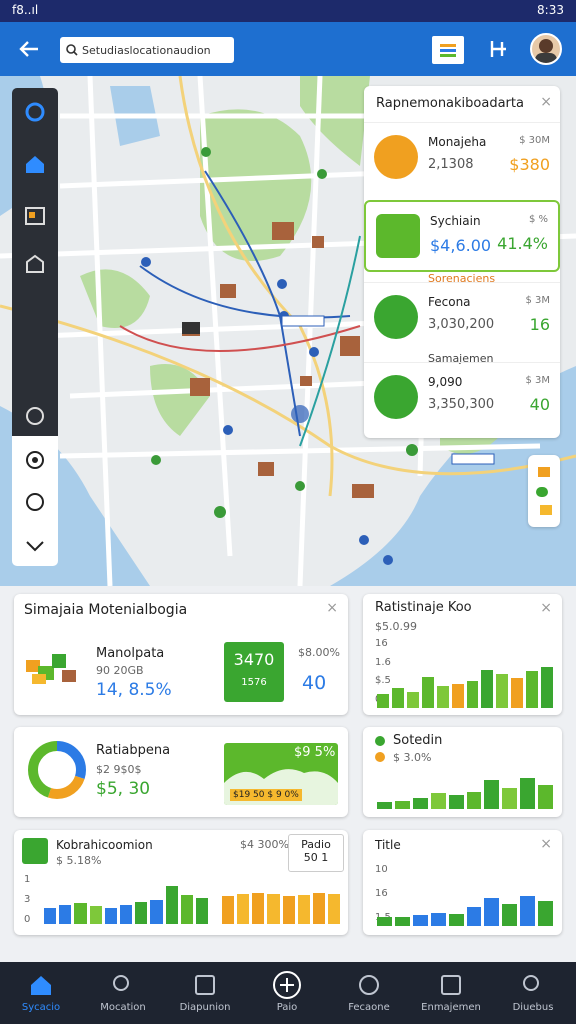 The height and width of the screenshot is (1024, 576). I want to click on nav-item: Paio, so click(287, 993).